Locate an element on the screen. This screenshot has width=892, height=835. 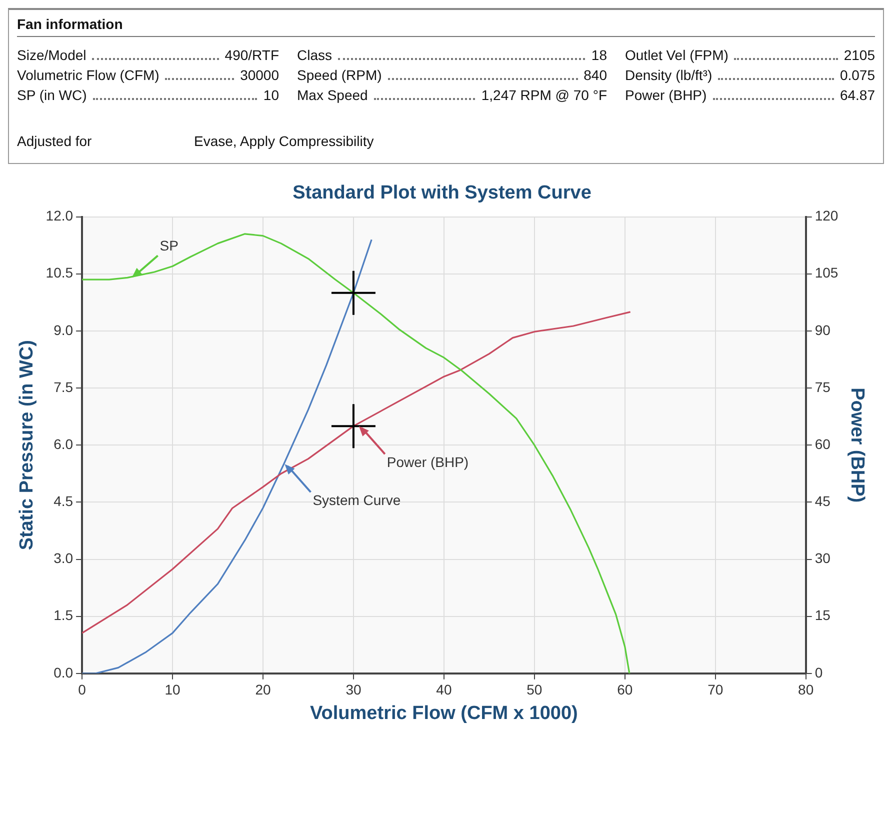
text: 10 is located at coordinates (271, 95).